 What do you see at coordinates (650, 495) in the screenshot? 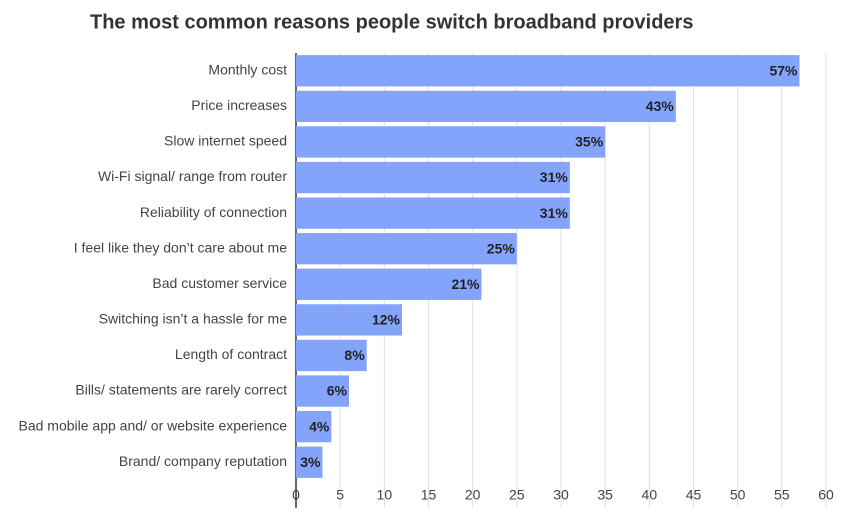
I see `x-tick-label: 40` at bounding box center [650, 495].